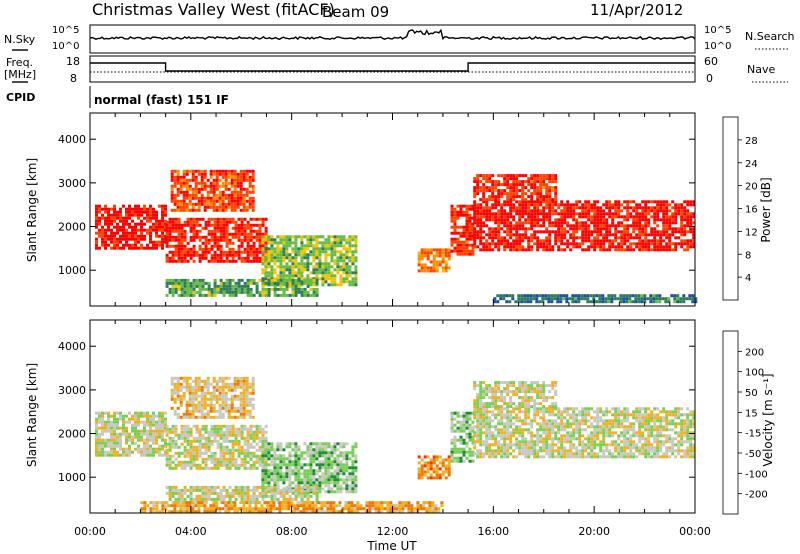 The image size is (800, 554). Describe the element at coordinates (65, 30) in the screenshot. I see `noise-left-tick-high: 10^5` at that location.